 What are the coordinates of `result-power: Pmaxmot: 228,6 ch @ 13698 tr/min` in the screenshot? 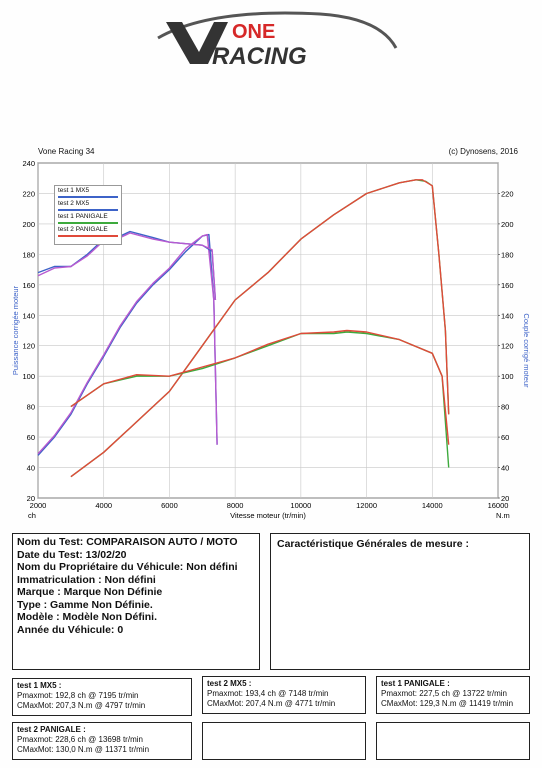 It's located at (80, 739).